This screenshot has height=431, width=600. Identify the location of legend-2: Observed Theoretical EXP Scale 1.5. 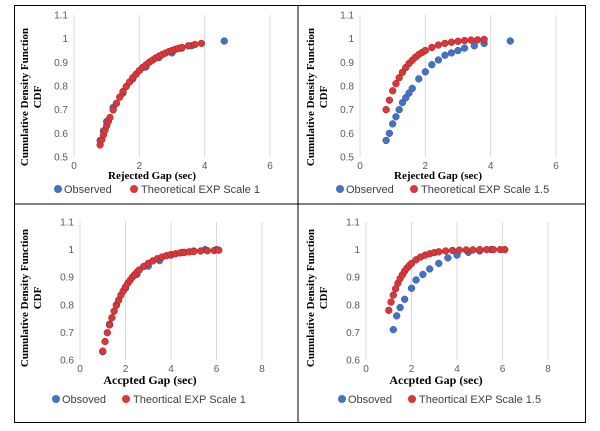
(442, 190).